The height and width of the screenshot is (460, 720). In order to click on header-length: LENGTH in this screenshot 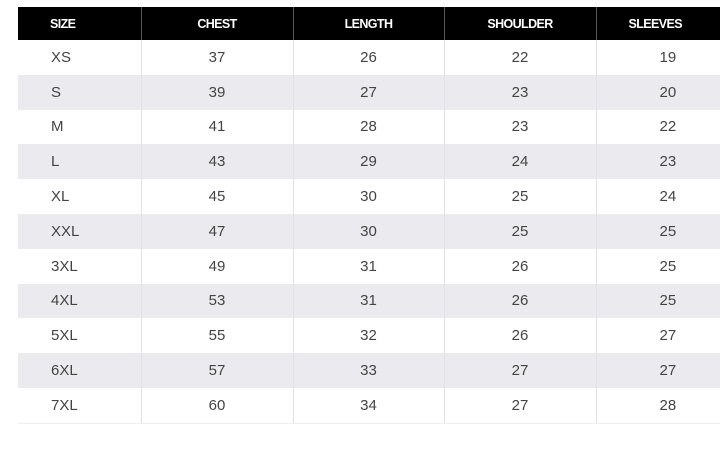, I will do `click(369, 23)`.